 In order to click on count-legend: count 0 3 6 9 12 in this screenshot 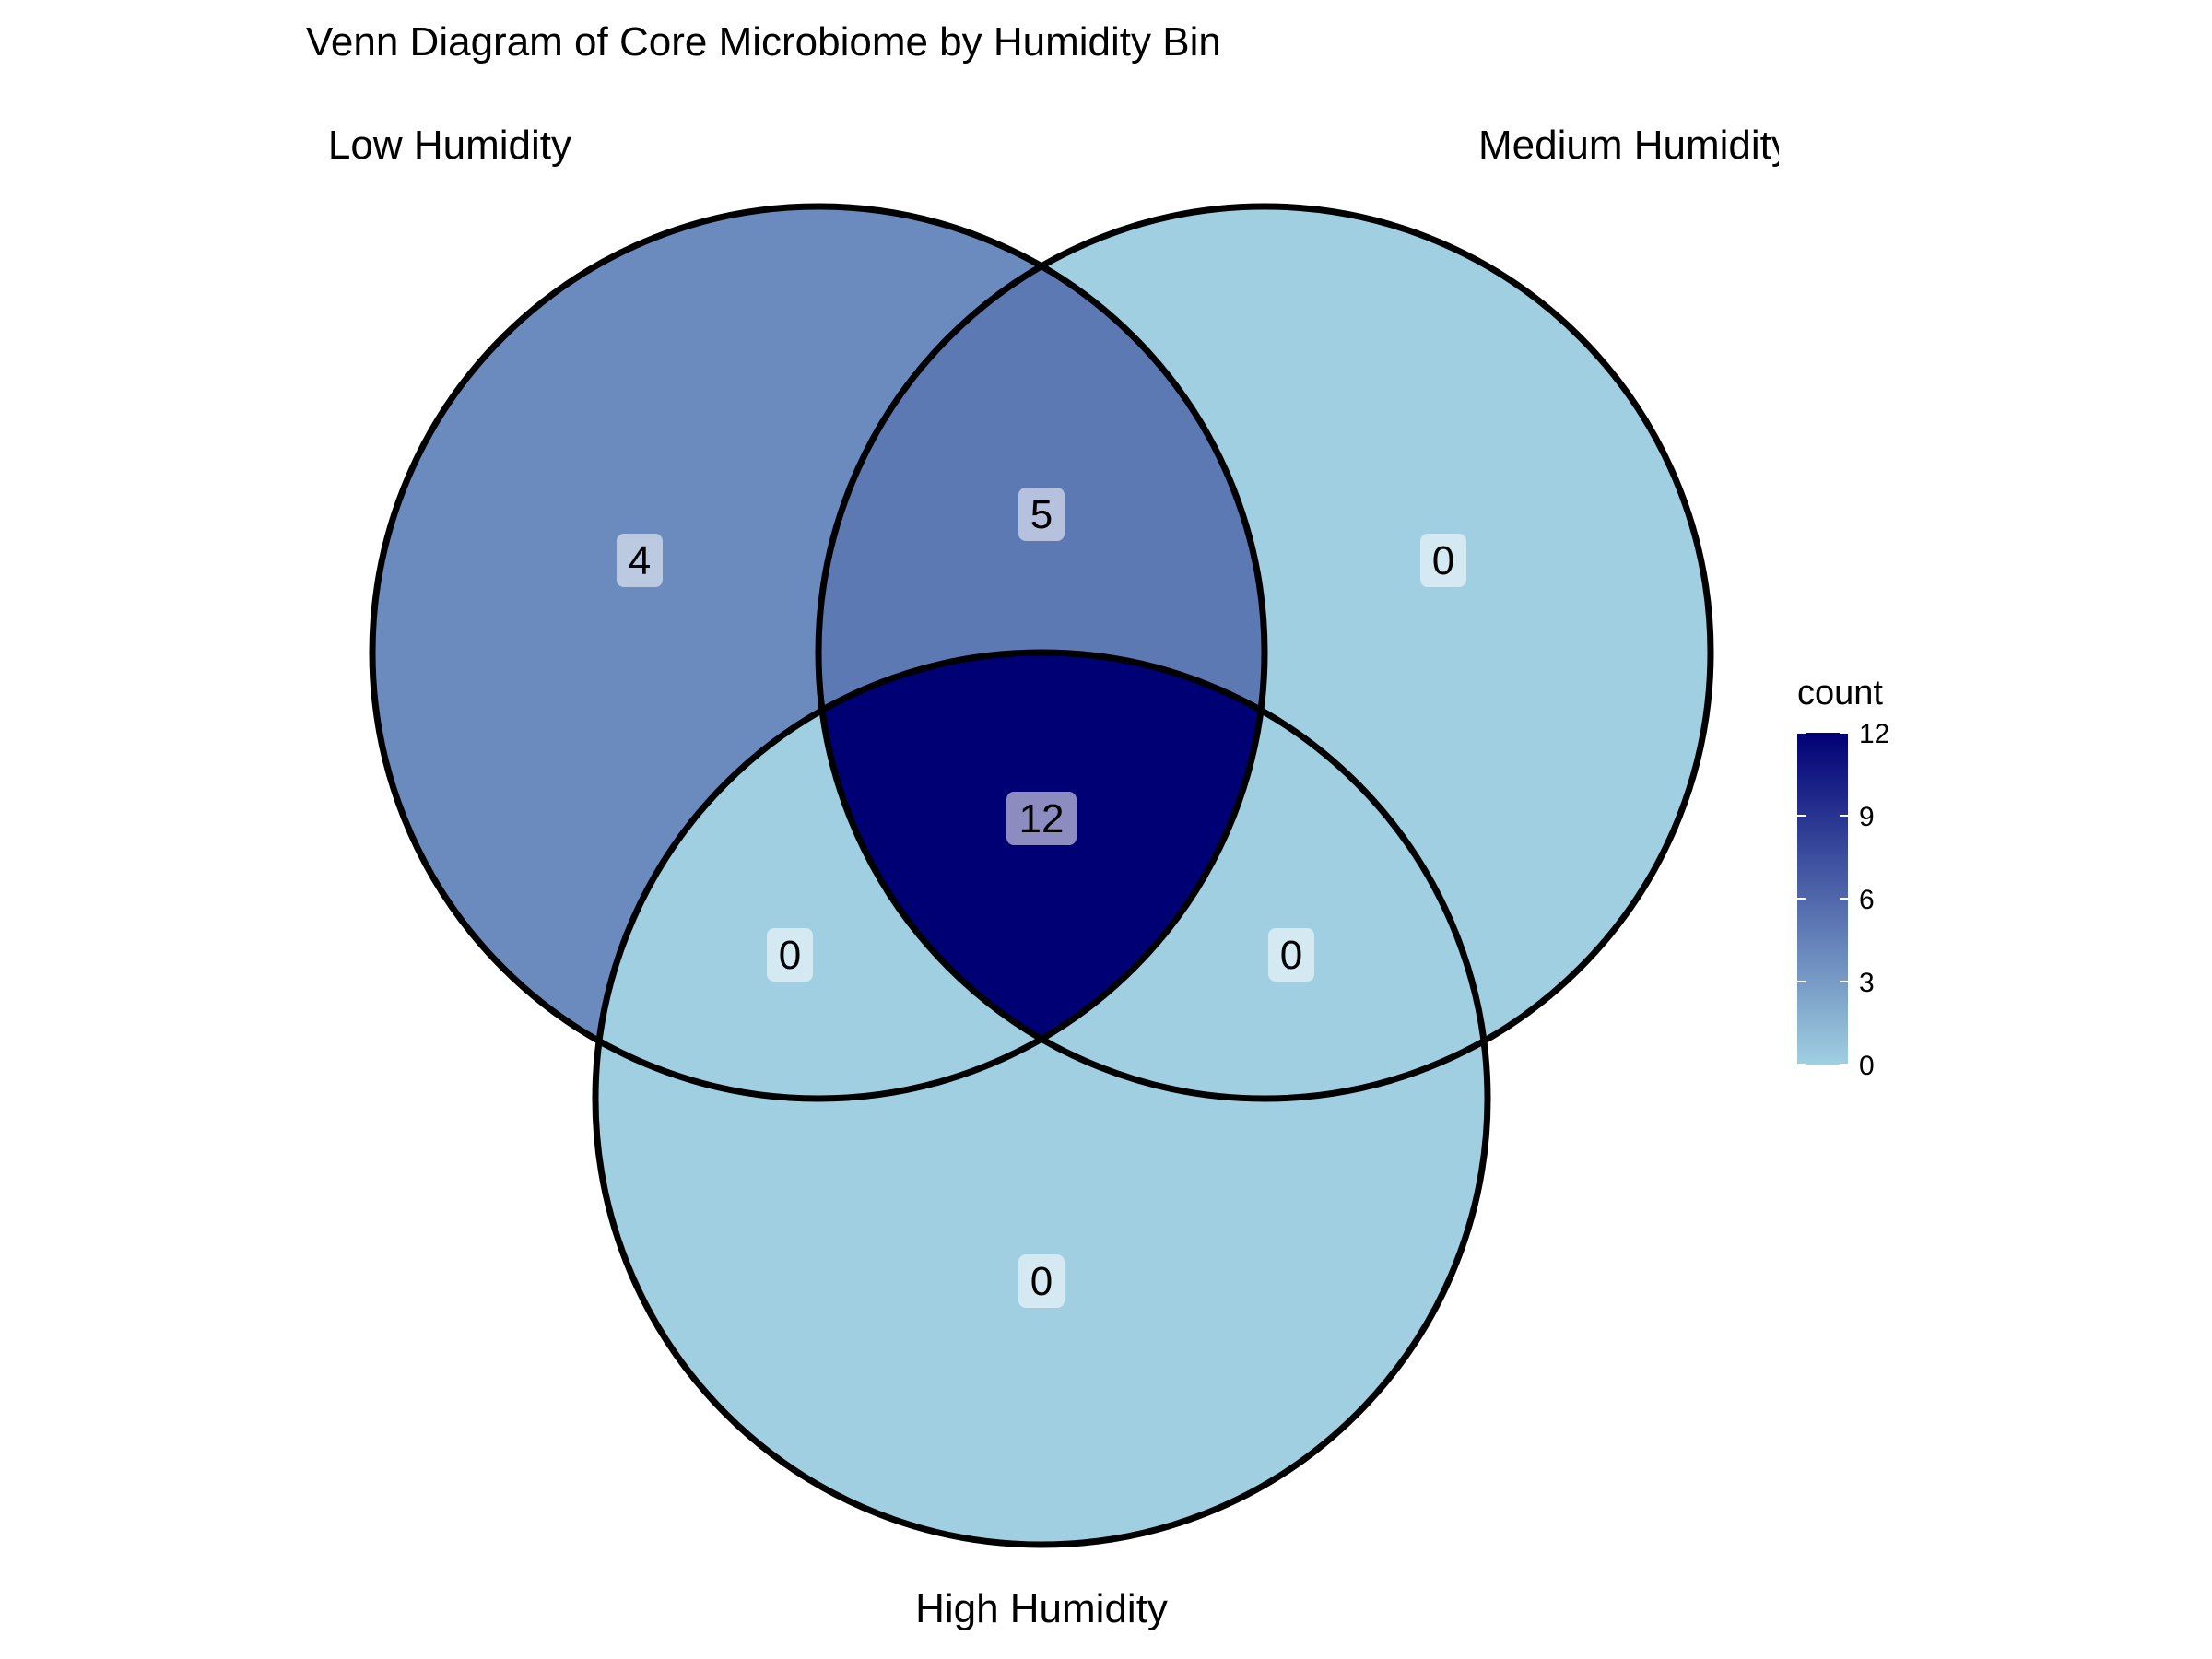, I will do `click(1843, 877)`.